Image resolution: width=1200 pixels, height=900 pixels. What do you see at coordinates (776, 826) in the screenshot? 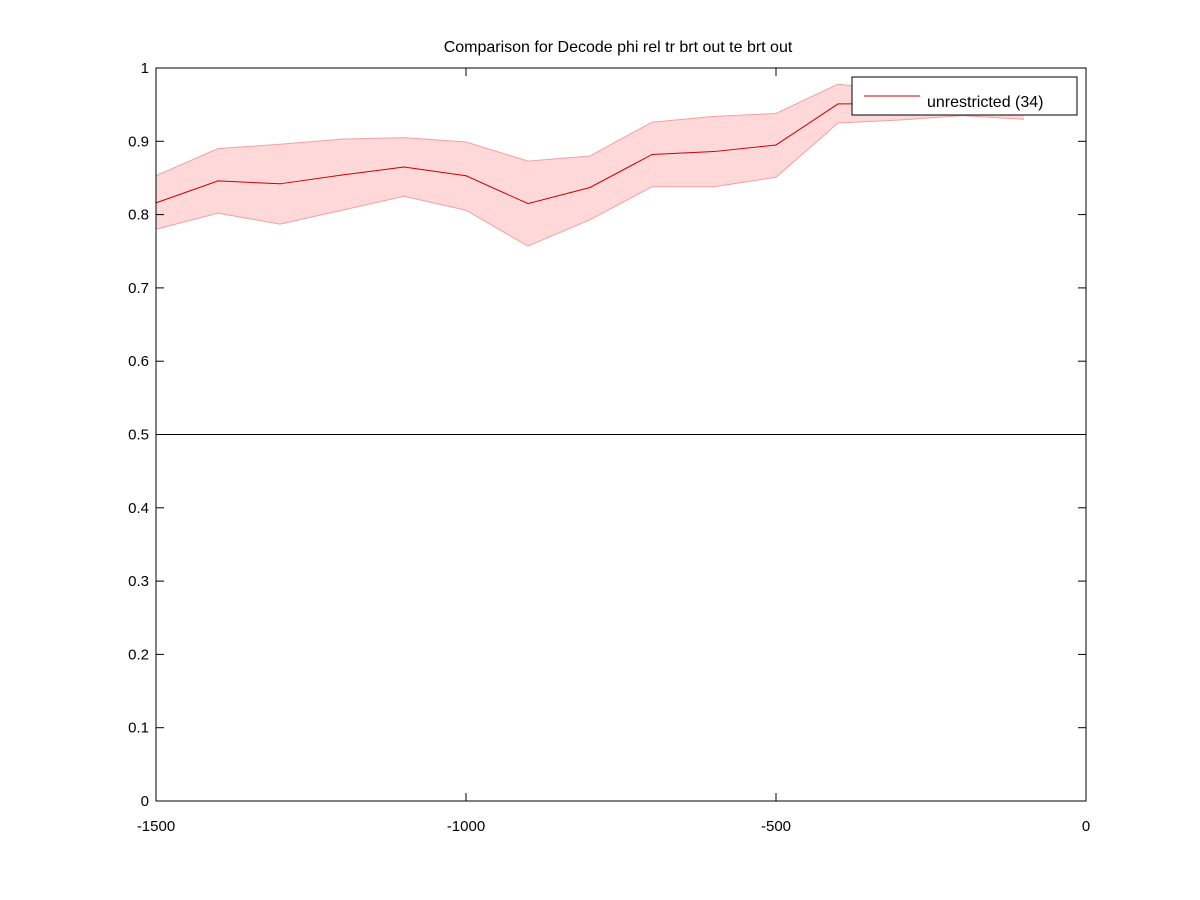
I see `x-tick-label: -500` at bounding box center [776, 826].